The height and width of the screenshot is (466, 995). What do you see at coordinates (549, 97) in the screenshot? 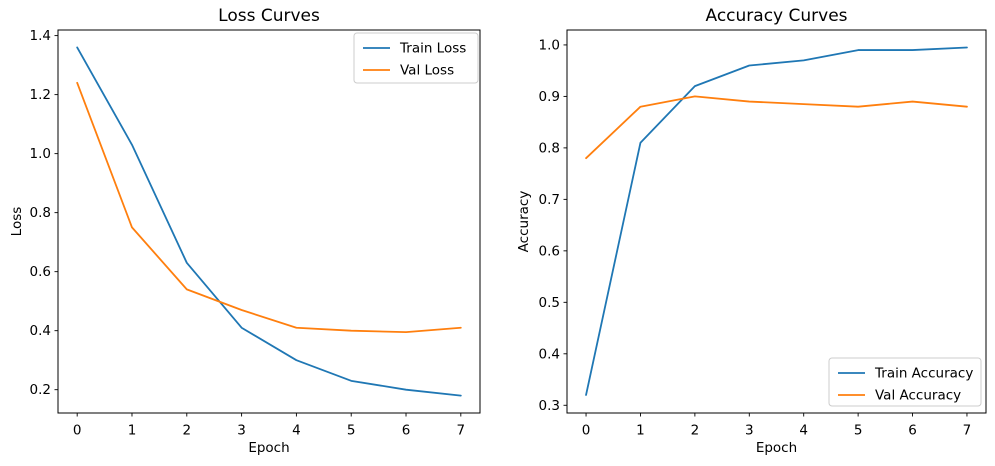
I see `y-tick-label: 0.9` at bounding box center [549, 97].